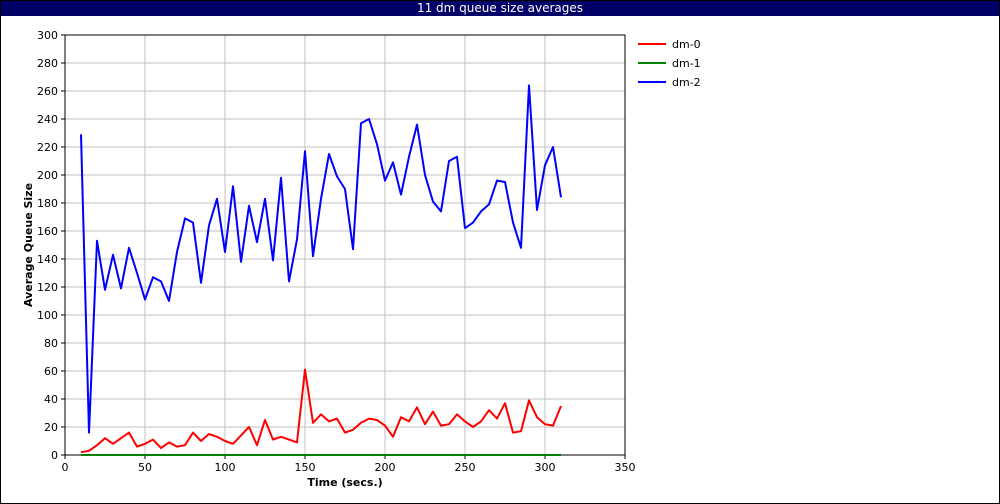 Image resolution: width=1000 pixels, height=504 pixels. What do you see at coordinates (686, 44) in the screenshot?
I see `legend-label-dm-0: dm-0` at bounding box center [686, 44].